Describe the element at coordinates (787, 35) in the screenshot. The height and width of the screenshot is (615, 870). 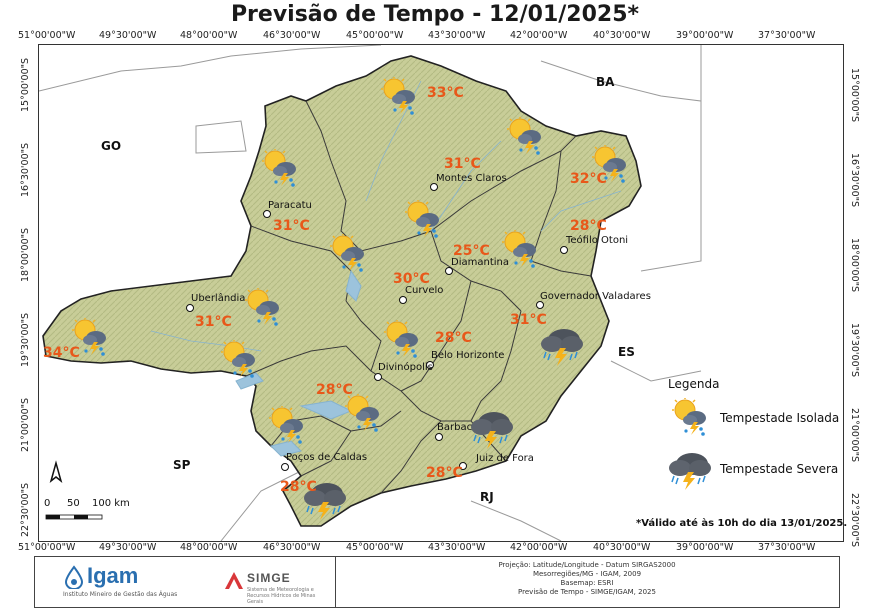
I see `coord-top-9: 37°30'00"W` at that location.